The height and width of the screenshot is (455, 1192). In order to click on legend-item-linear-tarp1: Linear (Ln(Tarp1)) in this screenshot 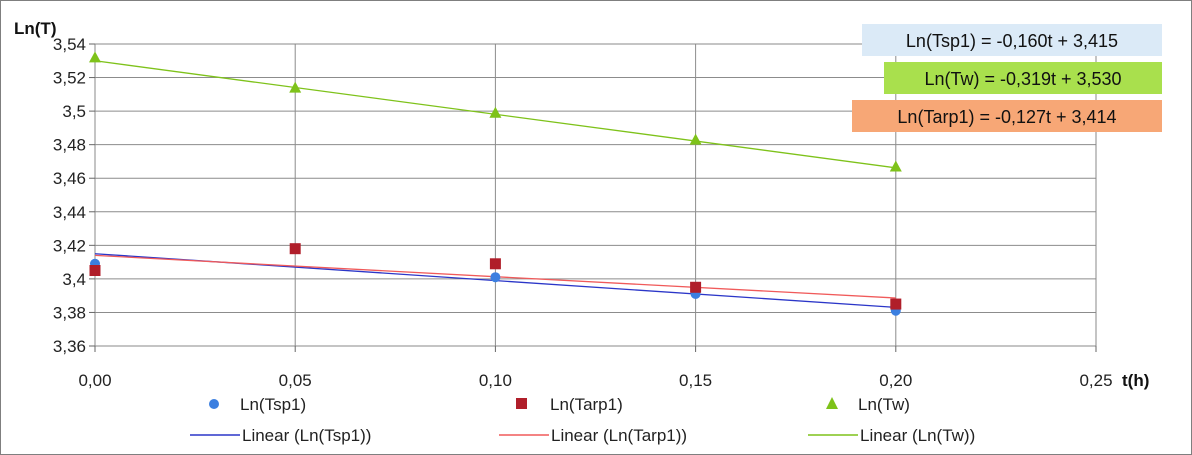, I will do `click(593, 435)`.